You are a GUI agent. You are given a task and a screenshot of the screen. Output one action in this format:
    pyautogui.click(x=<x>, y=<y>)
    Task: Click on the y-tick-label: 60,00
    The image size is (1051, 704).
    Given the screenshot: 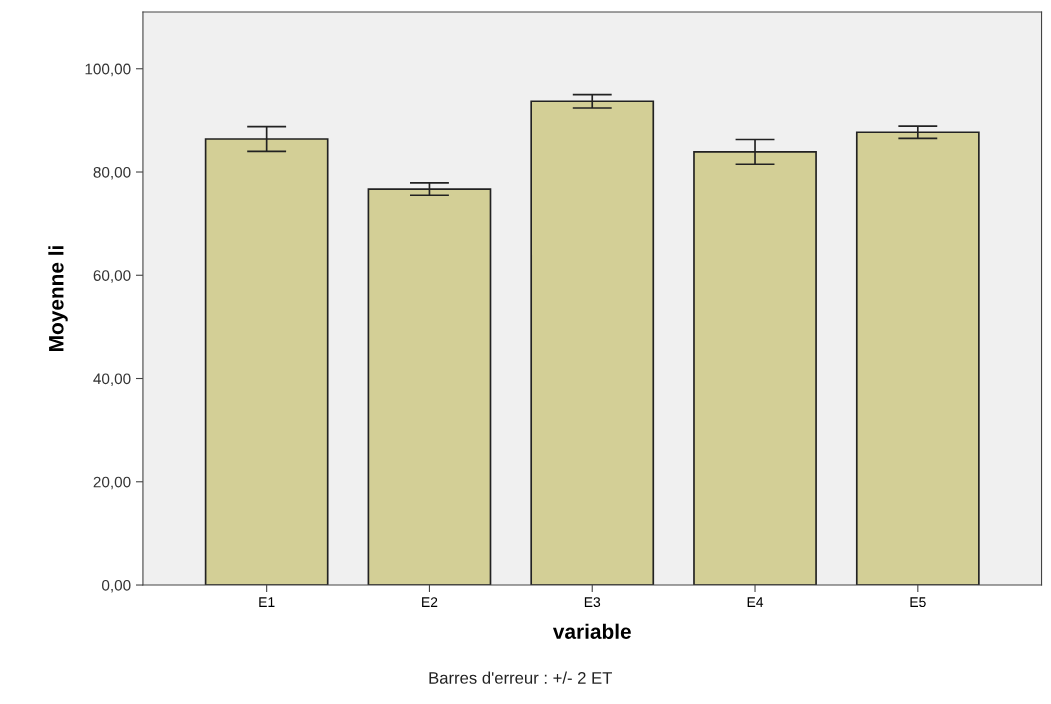 What is the action you would take?
    pyautogui.click(x=112, y=276)
    